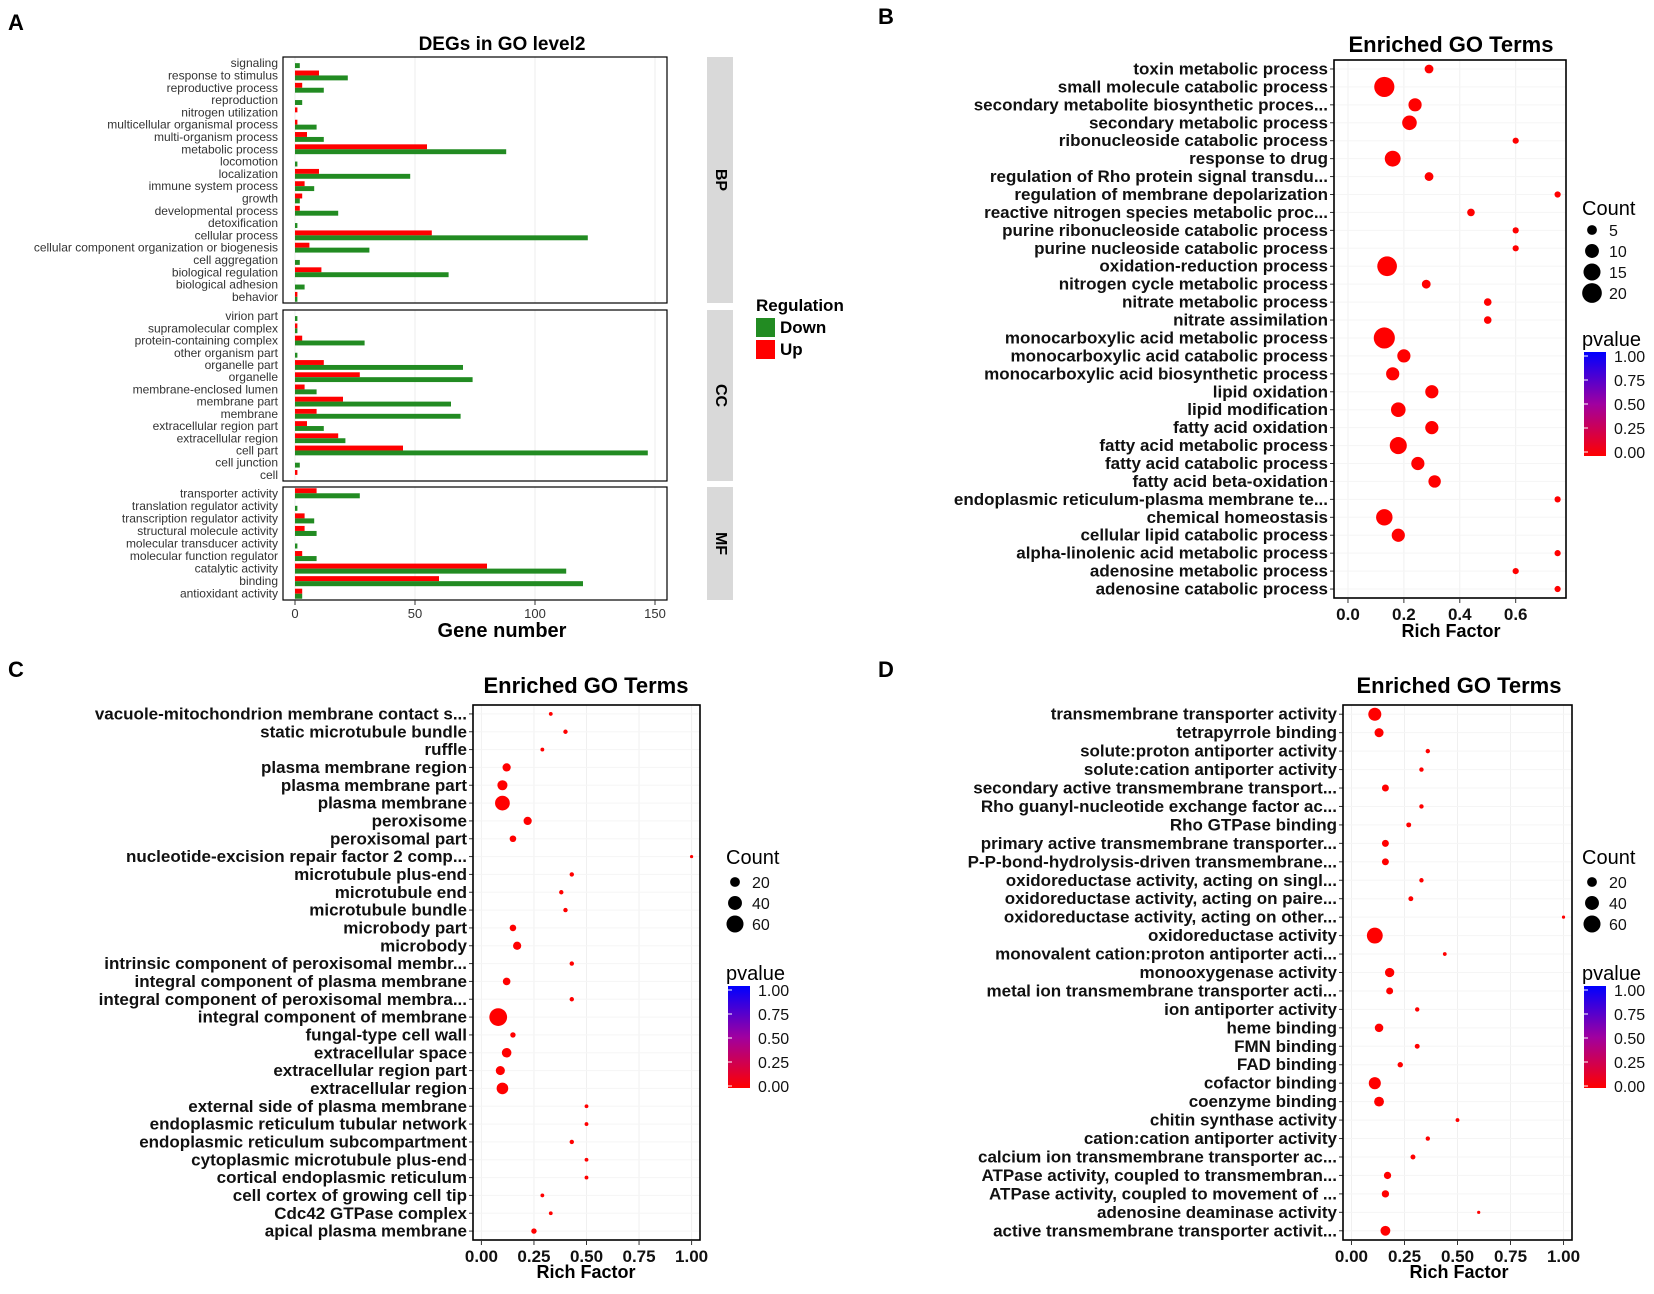  I want to click on term-label-microtubule-bundle: microtubule bundle, so click(388, 910).